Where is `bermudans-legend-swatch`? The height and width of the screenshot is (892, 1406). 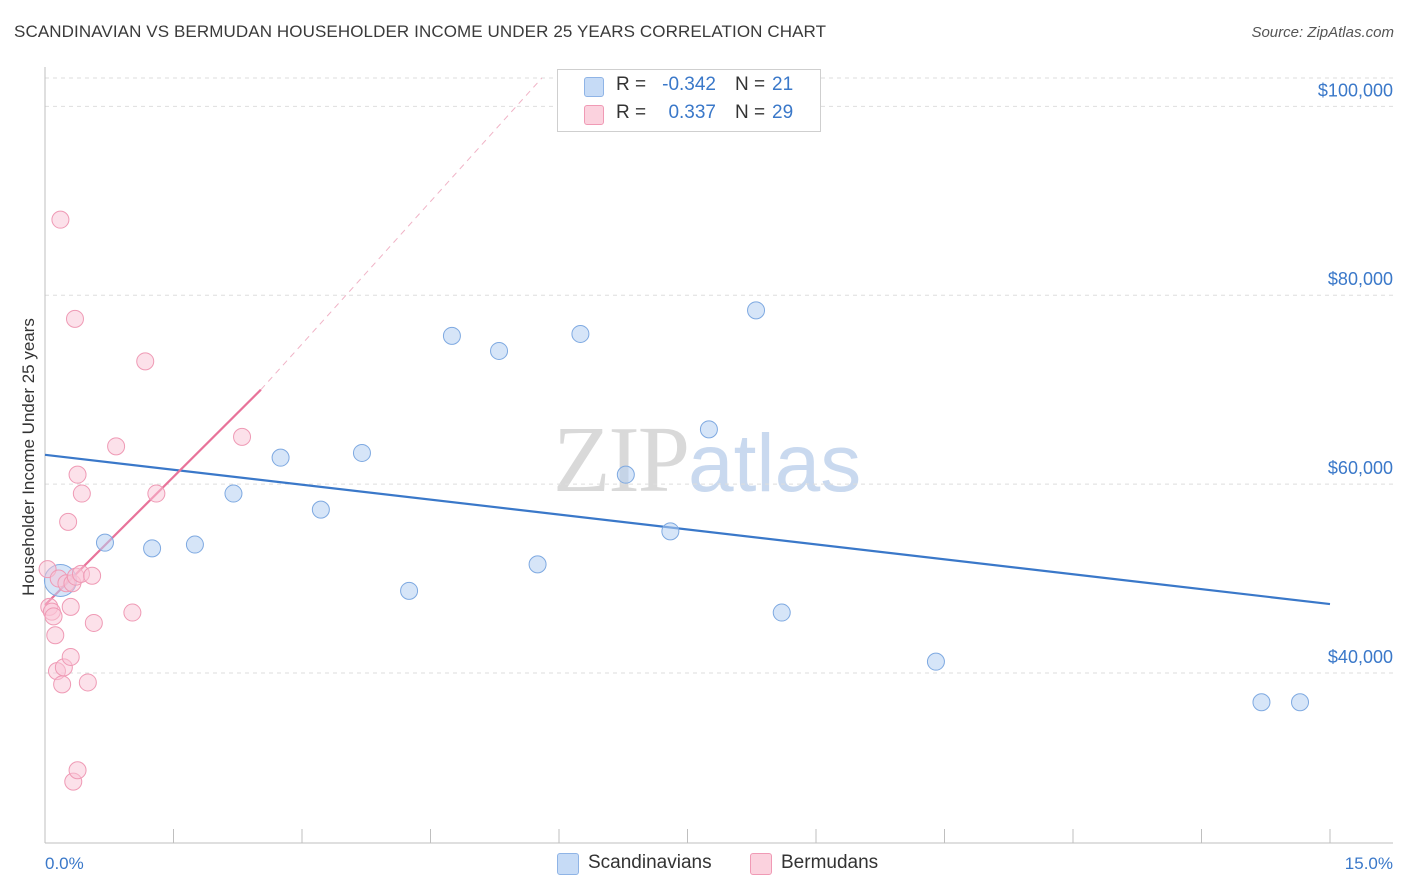 bermudans-legend-swatch is located at coordinates (761, 864).